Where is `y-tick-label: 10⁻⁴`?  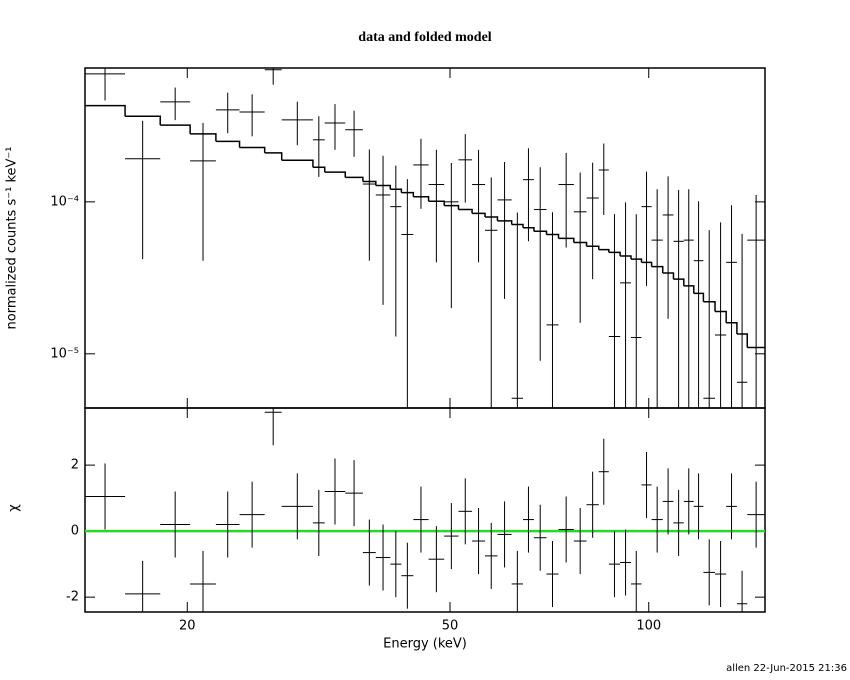
y-tick-label: 10⁻⁴ is located at coordinates (64, 201).